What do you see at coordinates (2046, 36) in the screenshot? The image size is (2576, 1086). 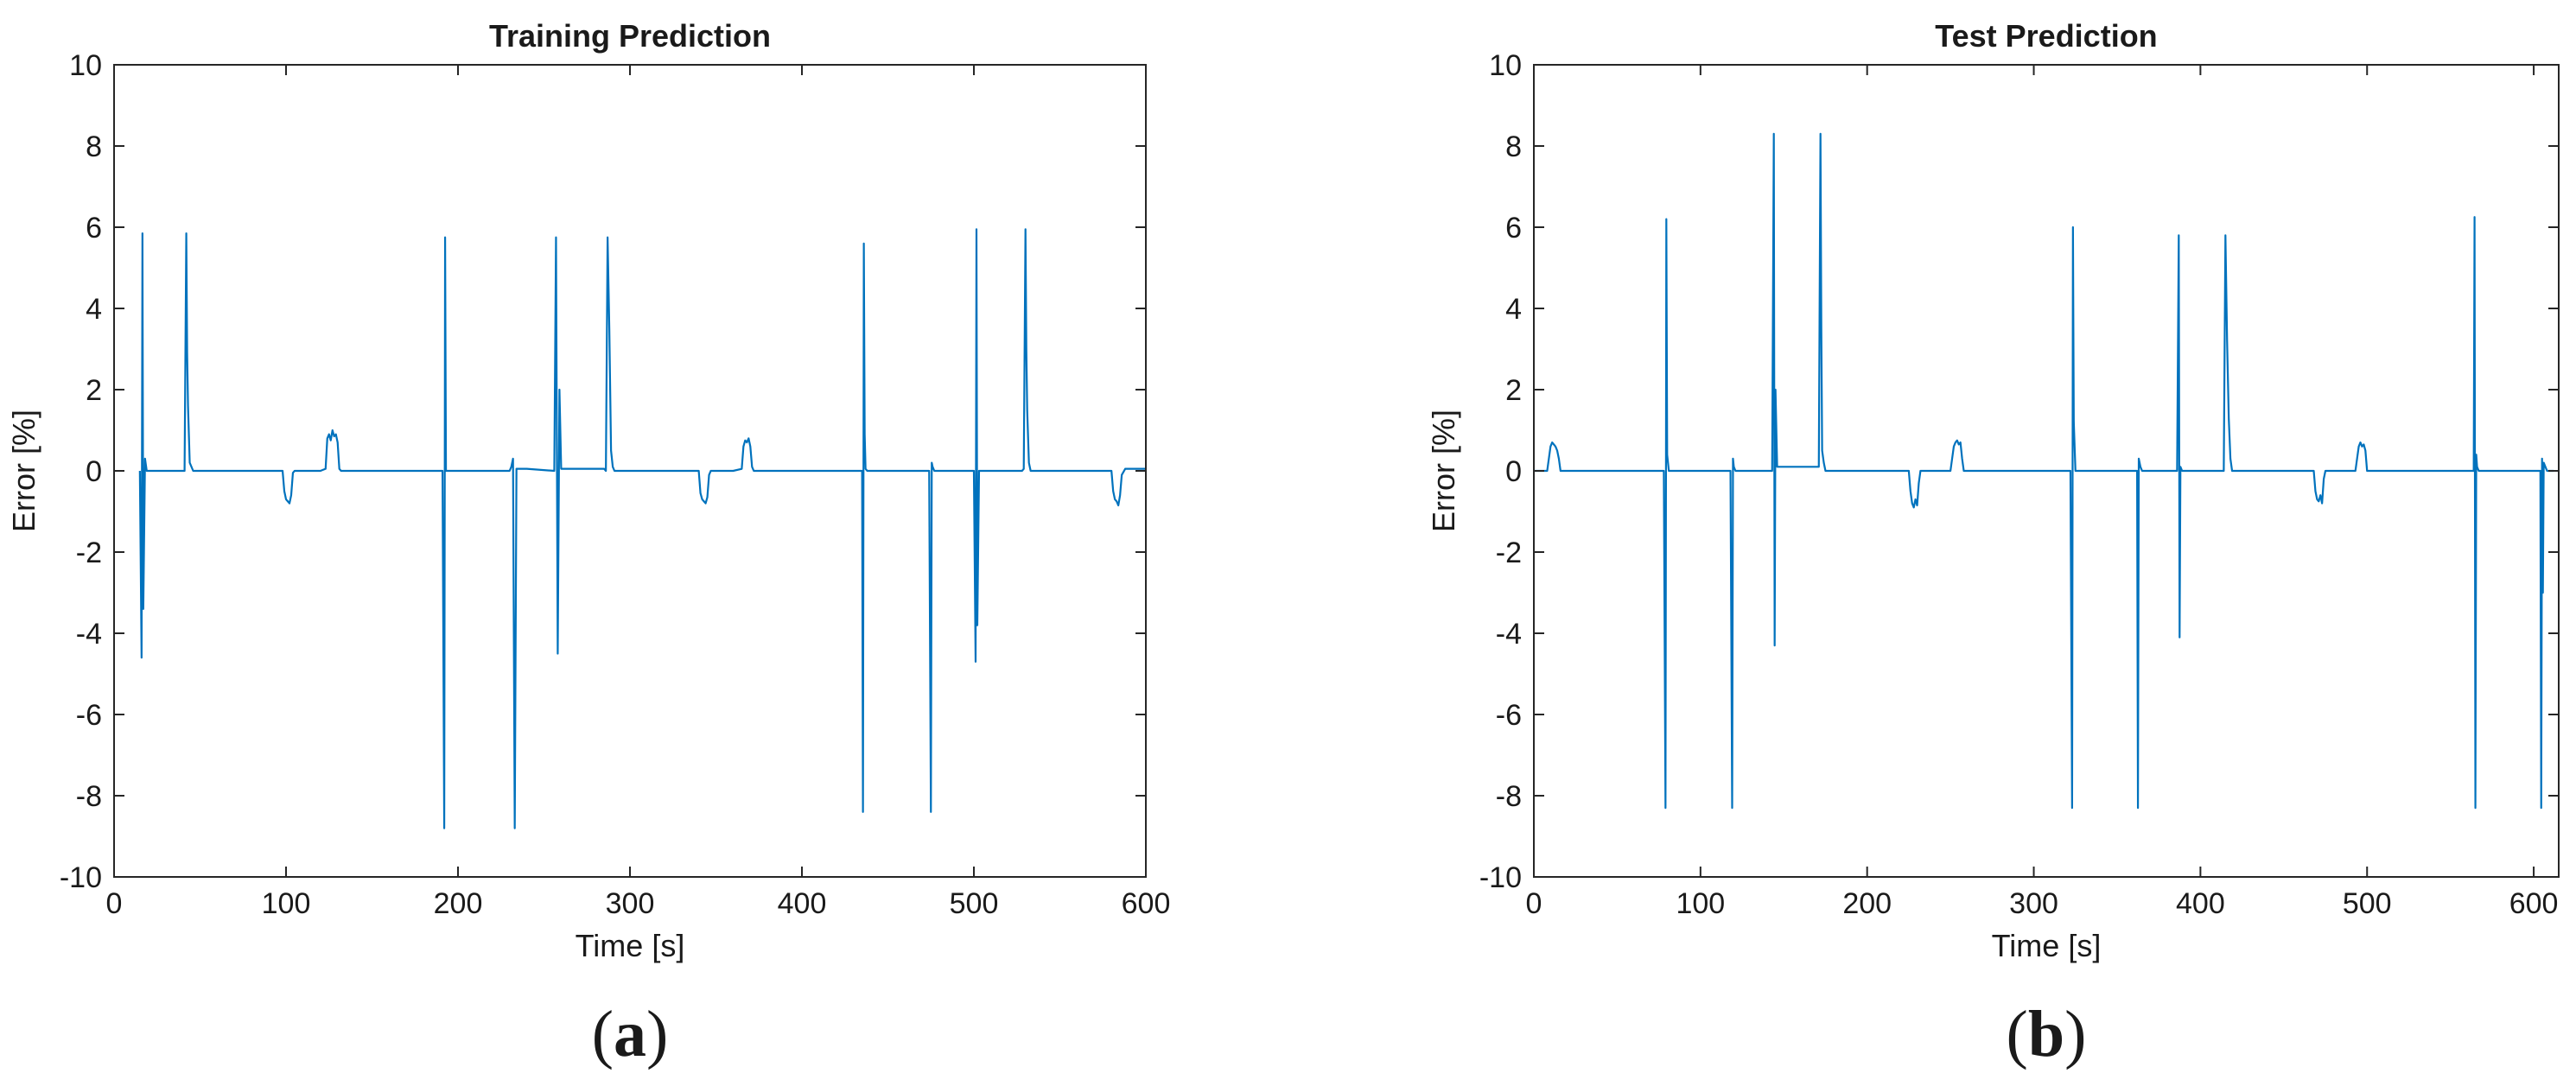 I see `chart-title: Test Prediction` at bounding box center [2046, 36].